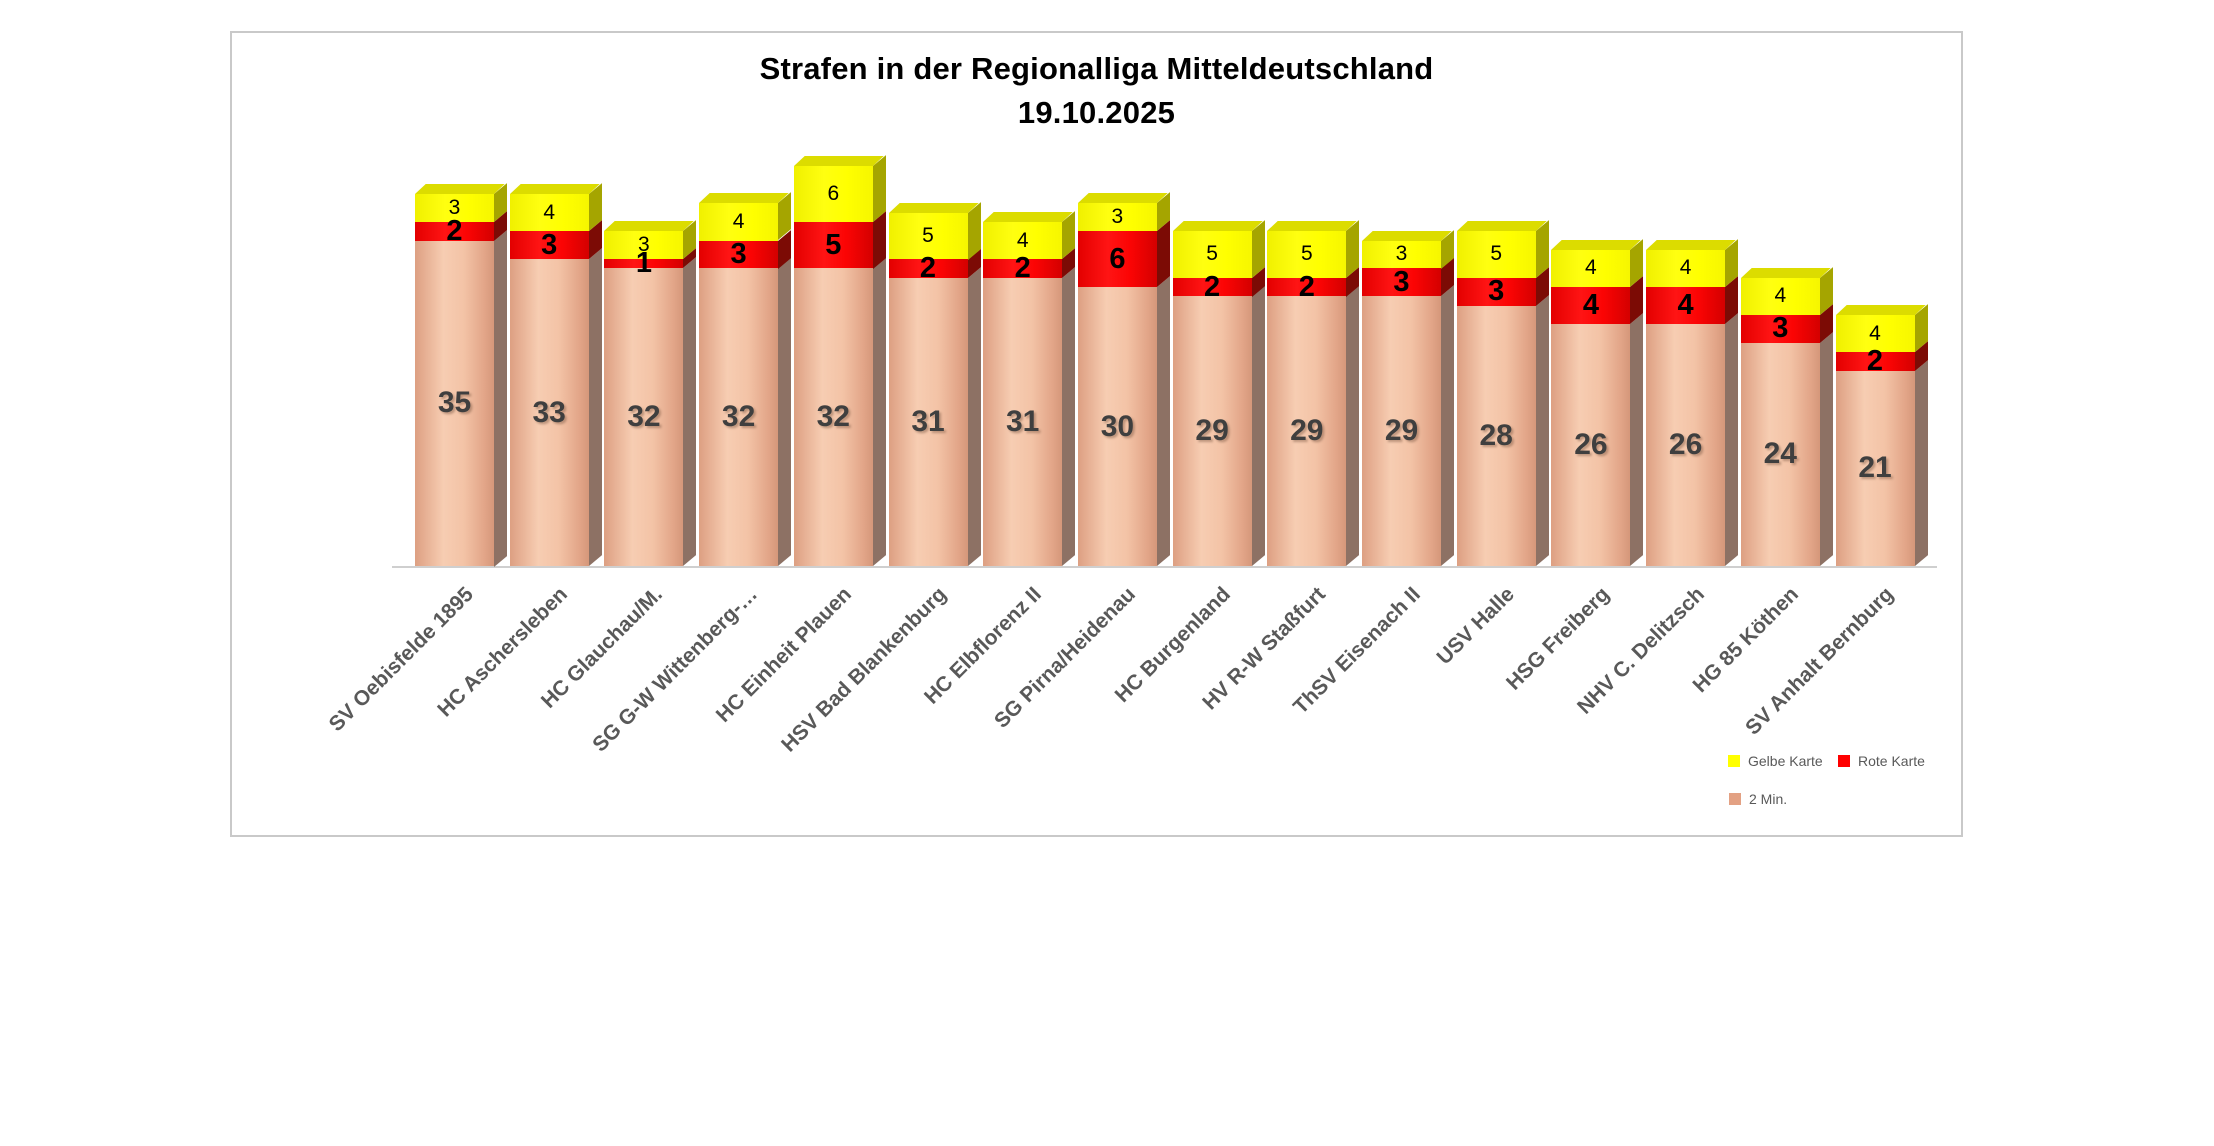 This screenshot has height=1146, width=2214. What do you see at coordinates (1881, 761) in the screenshot?
I see `legend-item-rote-karte: Rote Karte` at bounding box center [1881, 761].